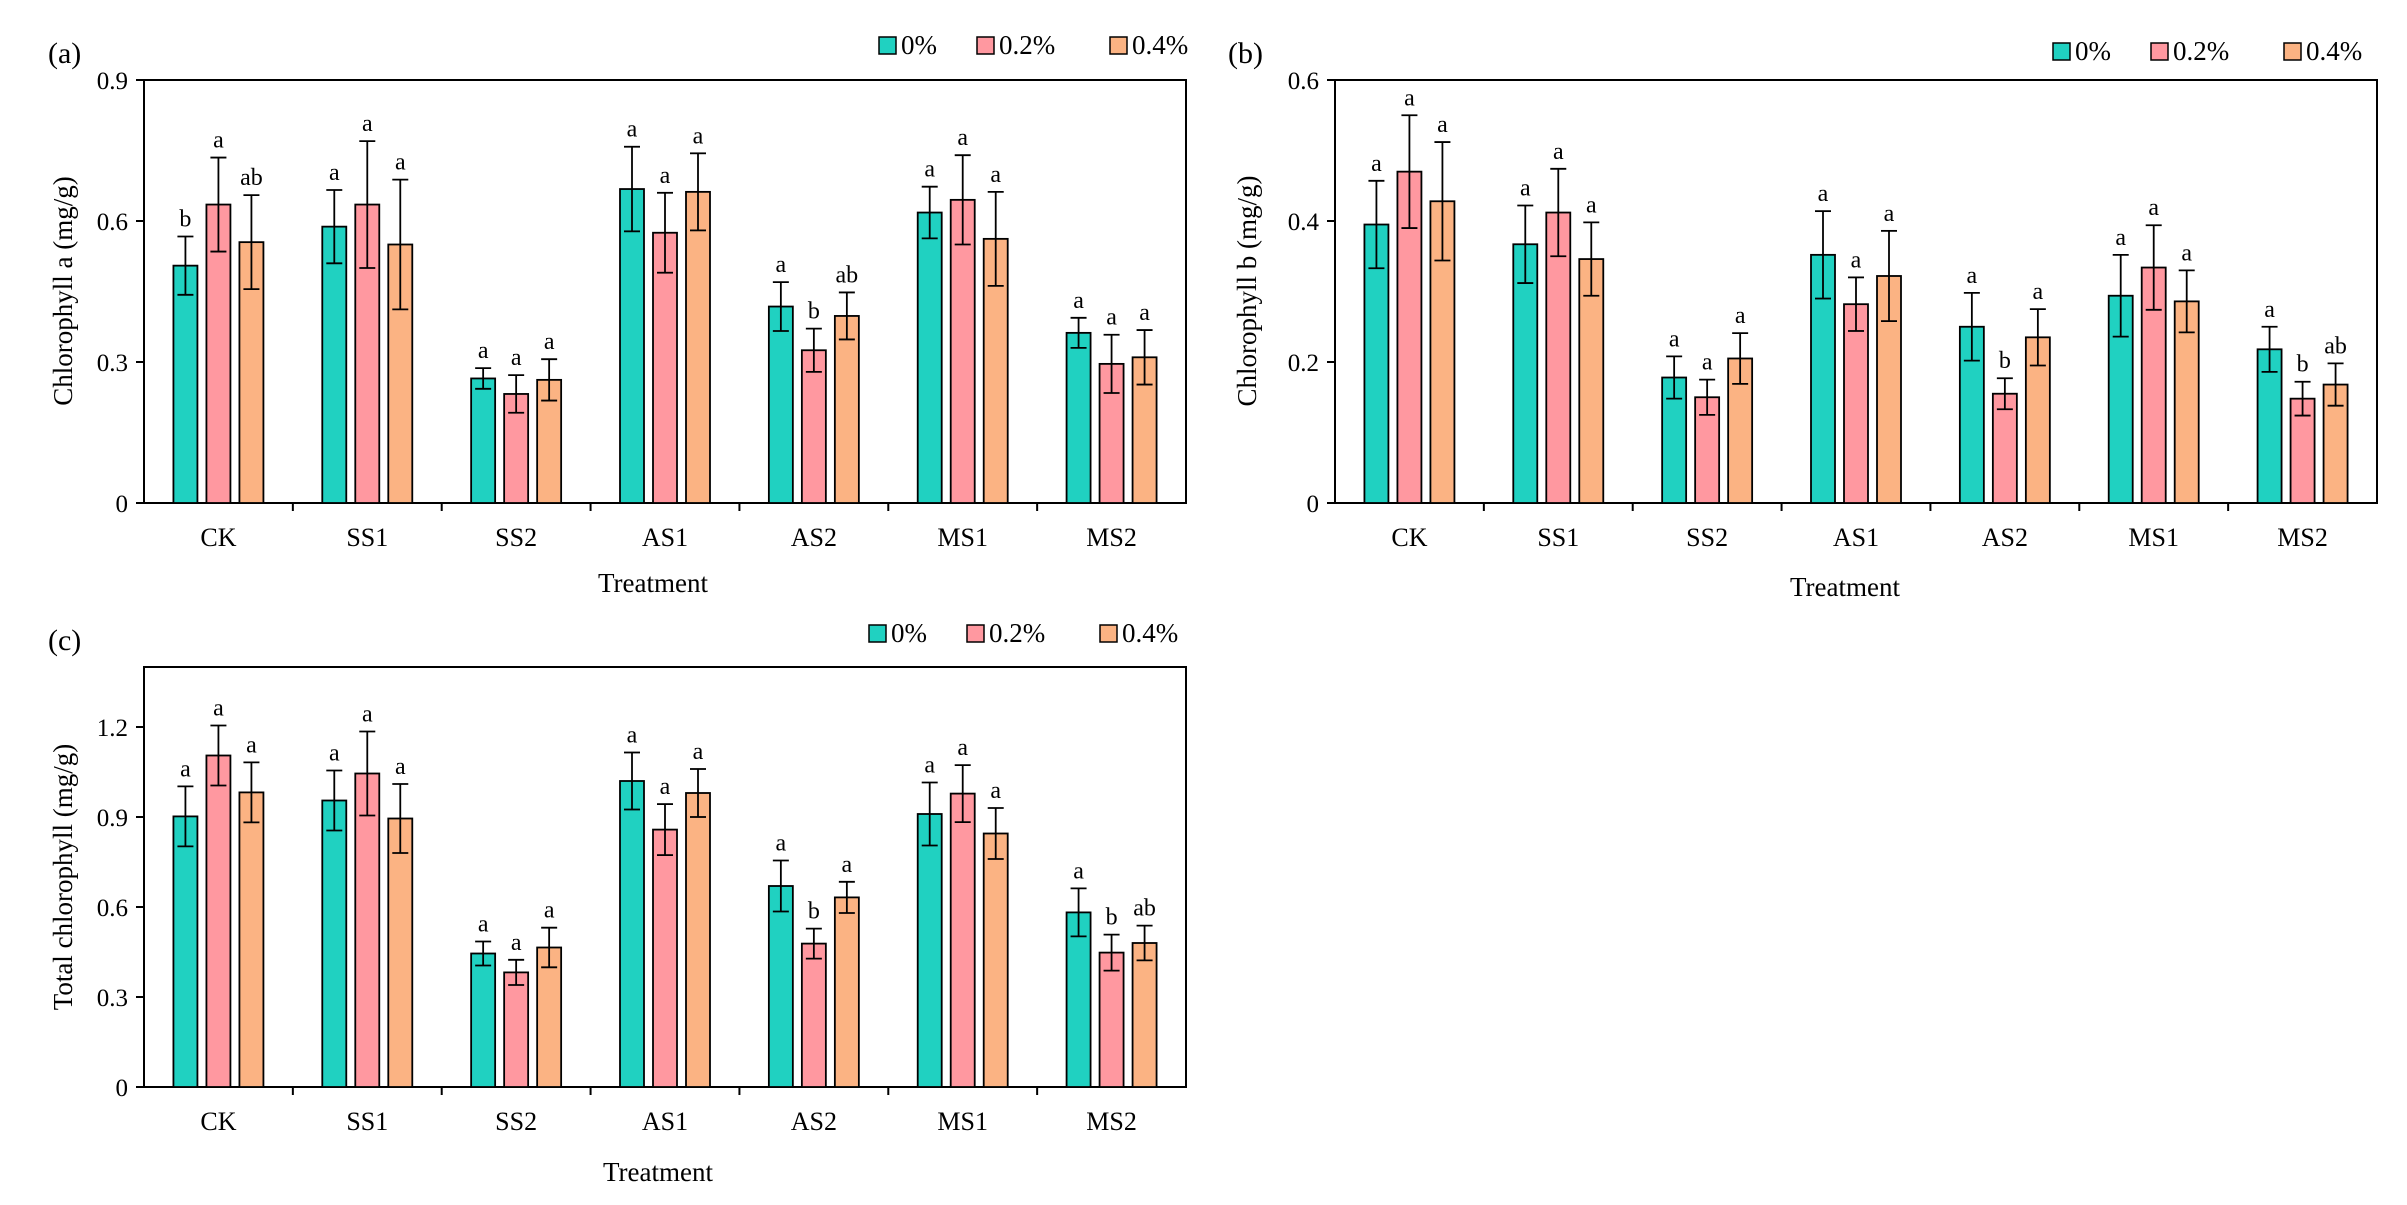  Describe the element at coordinates (64, 640) in the screenshot. I see `panel-label: (c)` at that location.